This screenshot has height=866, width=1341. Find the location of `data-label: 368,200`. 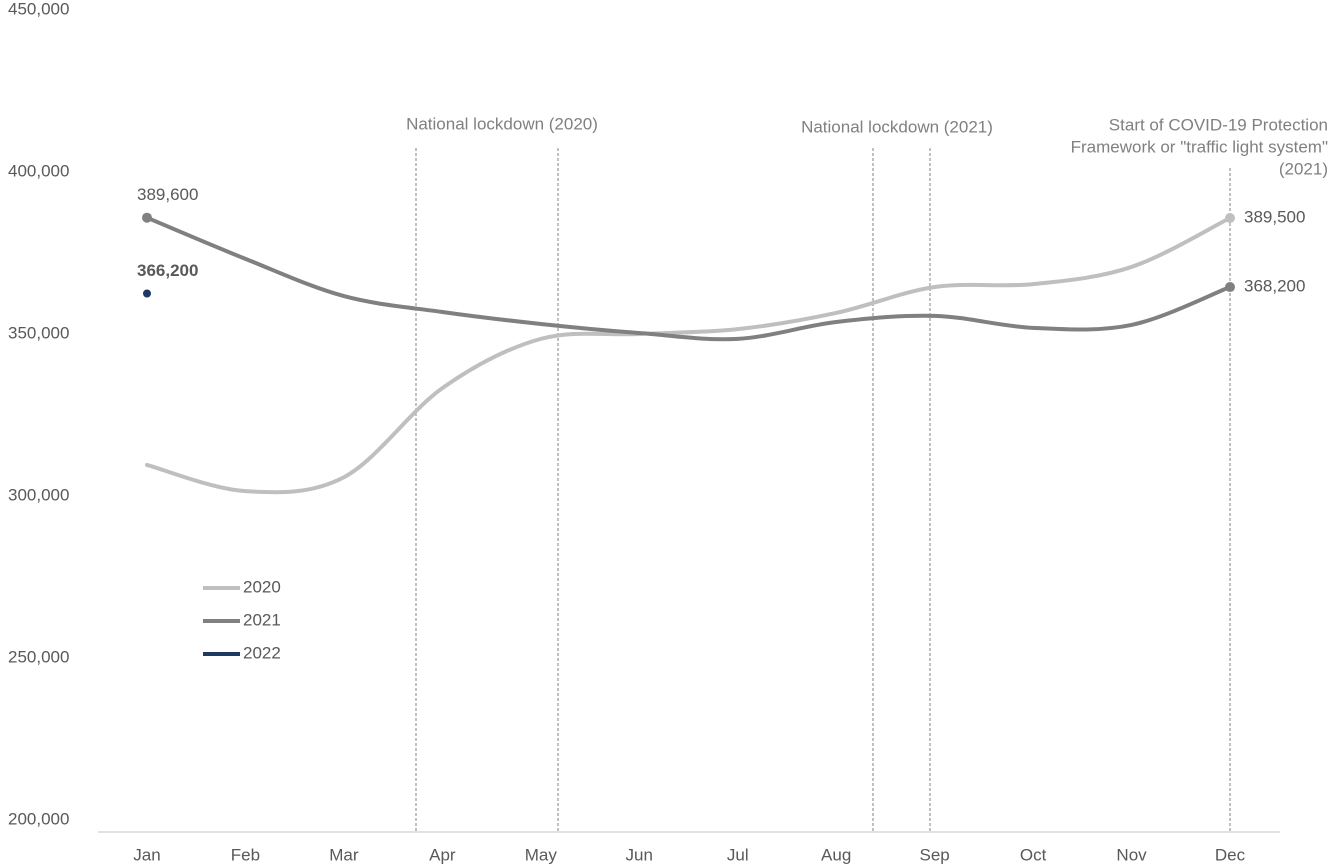

data-label: 368,200 is located at coordinates (1274, 286).